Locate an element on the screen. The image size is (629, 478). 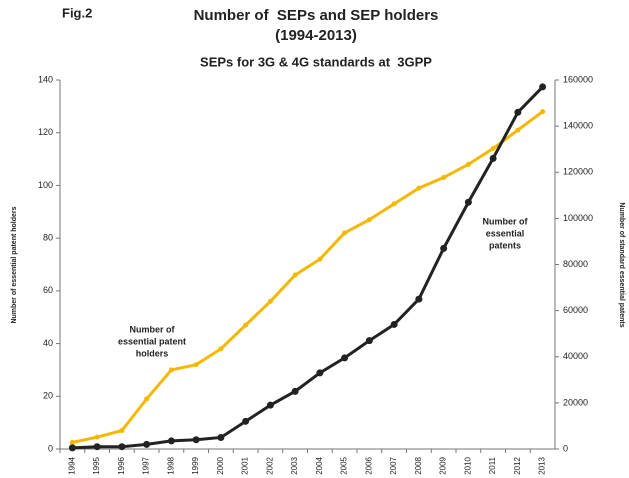
x-tick-label: 2003 is located at coordinates (294, 465).